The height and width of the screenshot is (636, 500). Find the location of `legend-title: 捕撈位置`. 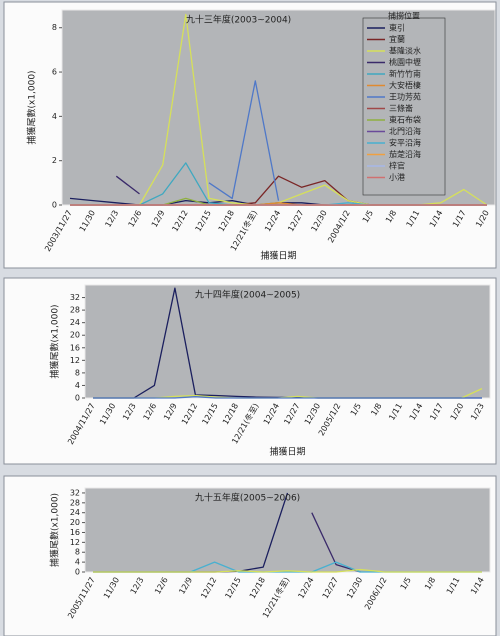

legend-title: 捕撈位置 is located at coordinates (404, 16).